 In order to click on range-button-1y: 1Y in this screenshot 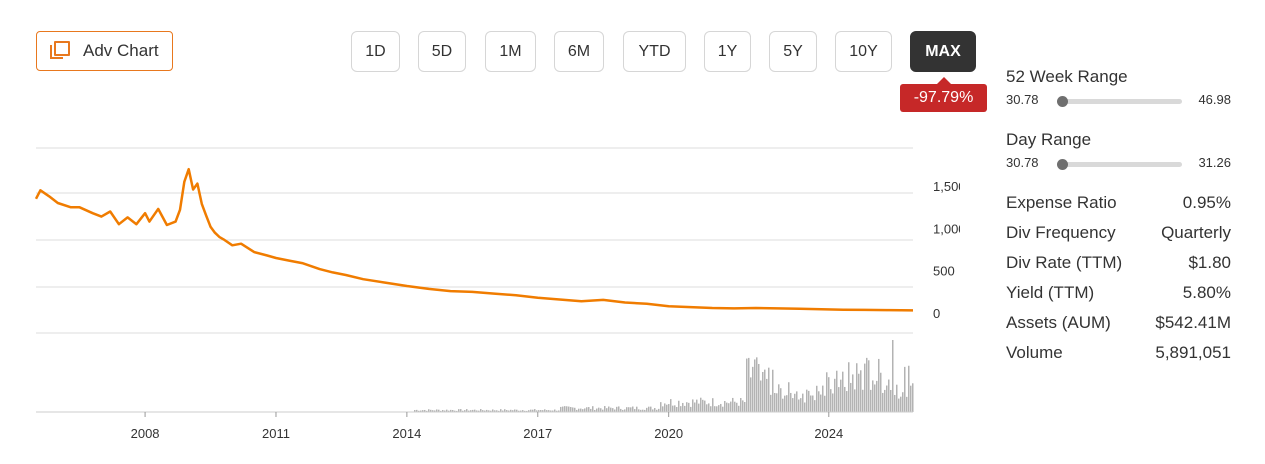, I will do `click(727, 51)`.